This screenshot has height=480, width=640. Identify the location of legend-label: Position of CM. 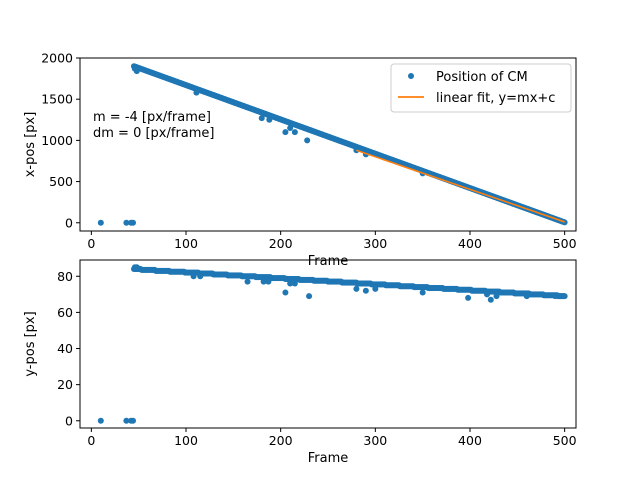
(482, 77).